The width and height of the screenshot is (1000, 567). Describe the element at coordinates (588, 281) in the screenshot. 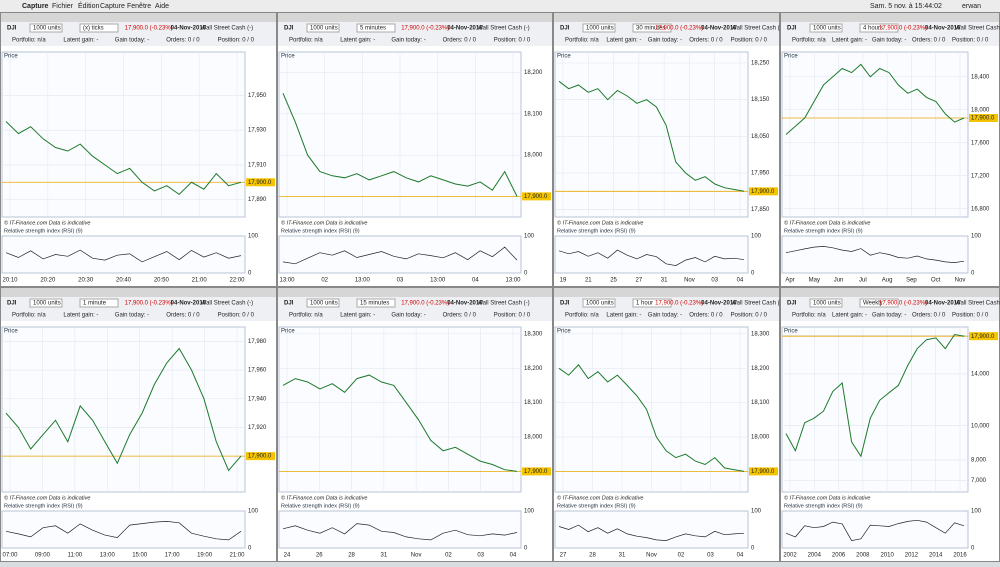

I see `x-tick-label: 21` at that location.